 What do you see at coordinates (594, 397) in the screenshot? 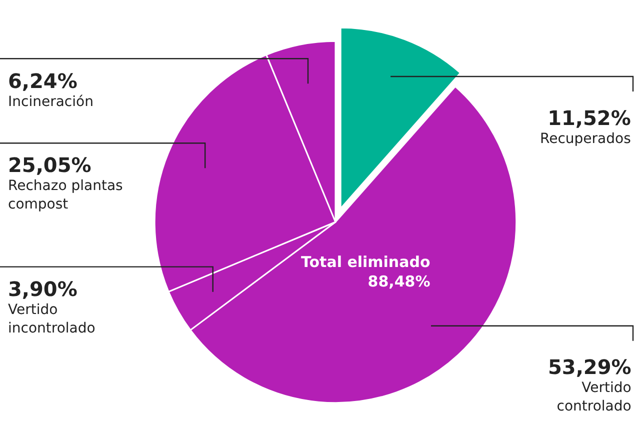
I see `slice-label: Vertido controlado` at bounding box center [594, 397].